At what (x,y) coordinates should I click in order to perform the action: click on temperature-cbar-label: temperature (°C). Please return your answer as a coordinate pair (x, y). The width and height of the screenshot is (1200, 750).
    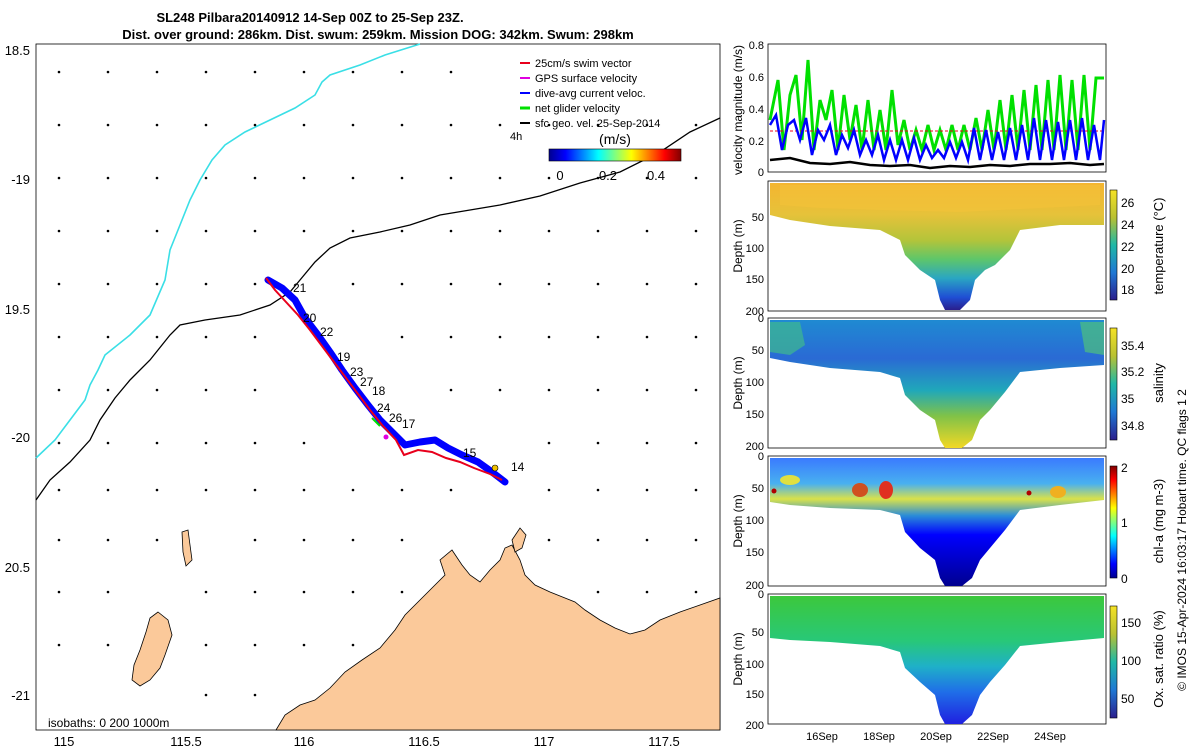
    Looking at the image, I should click on (1158, 246).